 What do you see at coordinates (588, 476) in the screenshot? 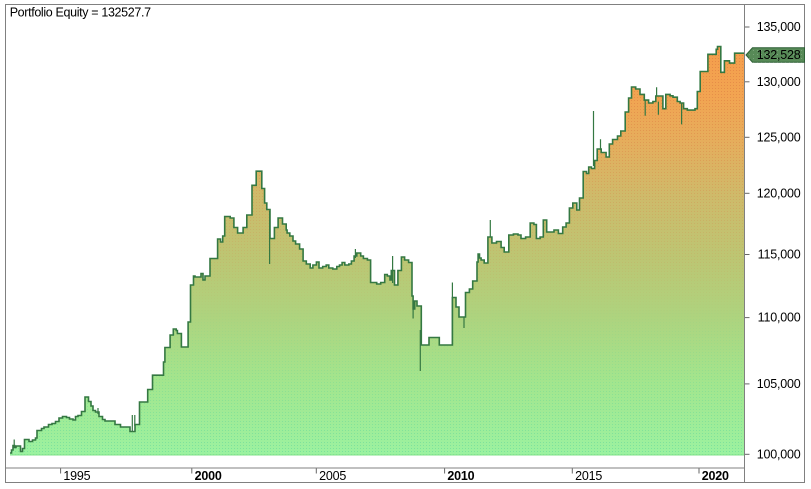
I see `svg-text: 2015` at bounding box center [588, 476].